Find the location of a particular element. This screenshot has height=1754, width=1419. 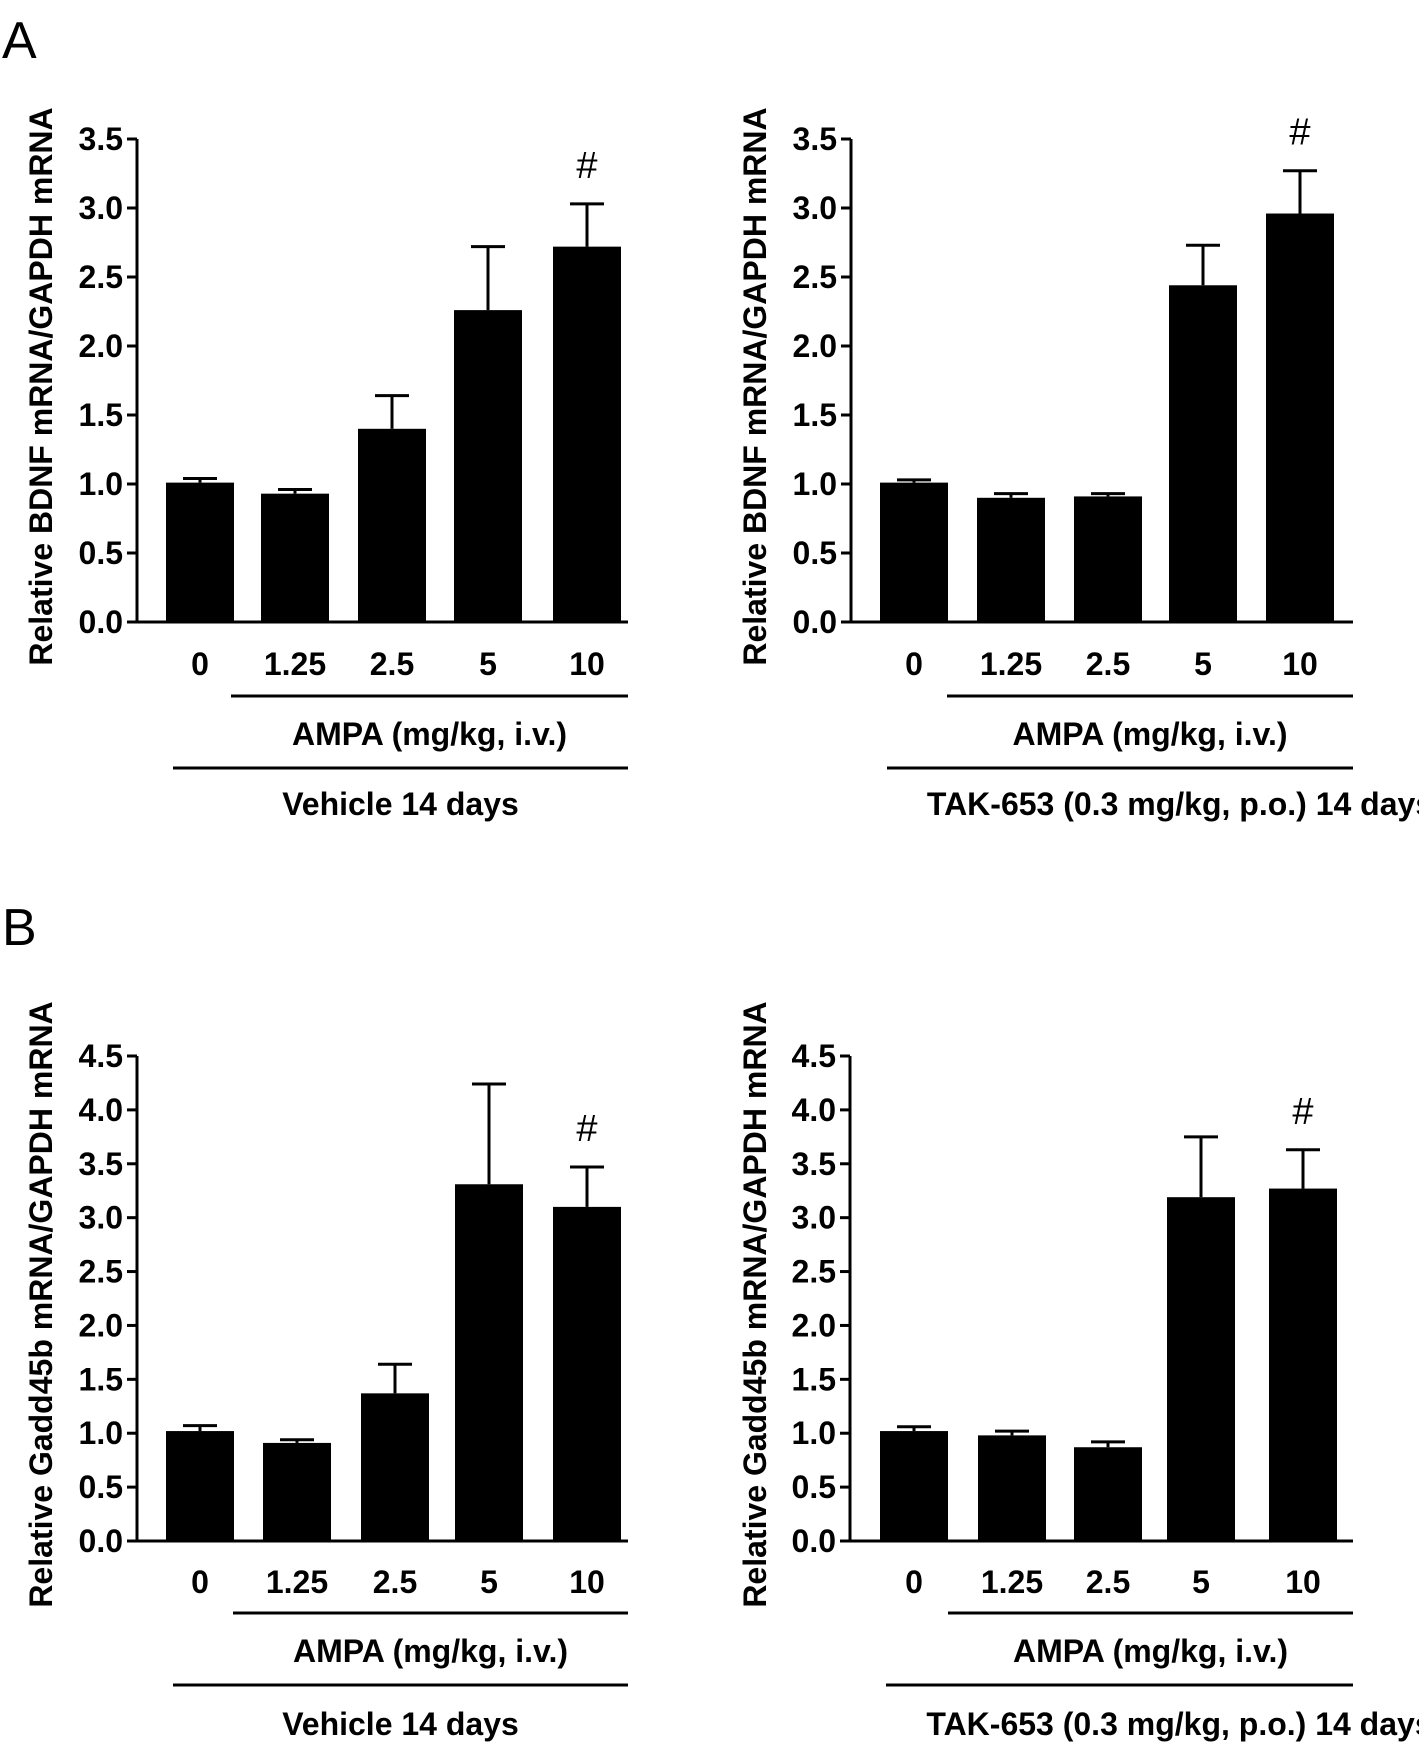

panel-letter-a: A is located at coordinates (19, 41).